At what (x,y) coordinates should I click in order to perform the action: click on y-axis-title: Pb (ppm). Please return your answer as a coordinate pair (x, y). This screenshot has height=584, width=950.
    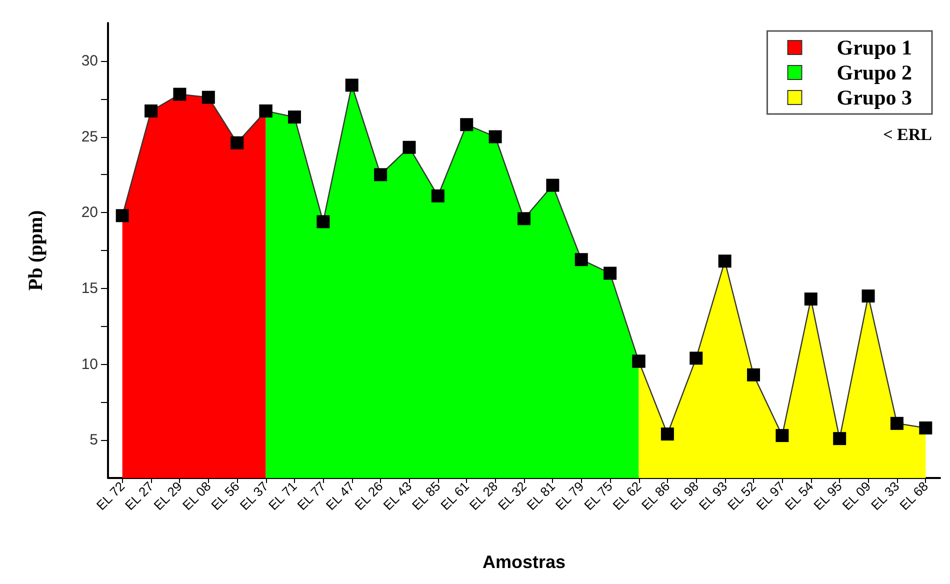
    Looking at the image, I should click on (36, 250).